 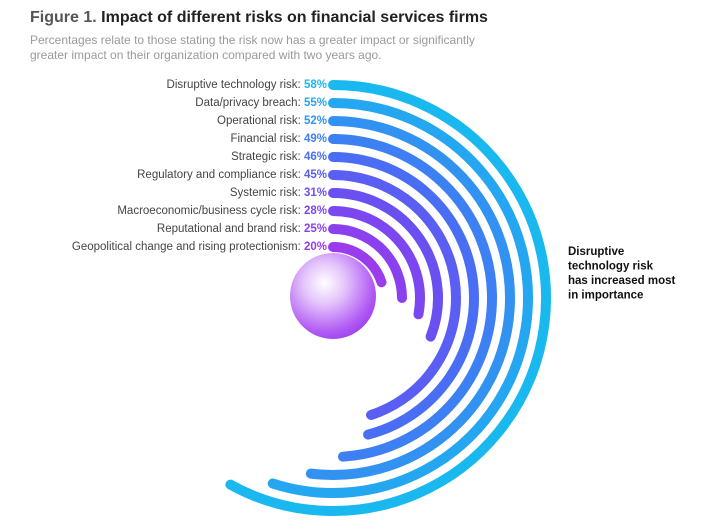 I want to click on value-label: 20%, so click(x=315, y=247).